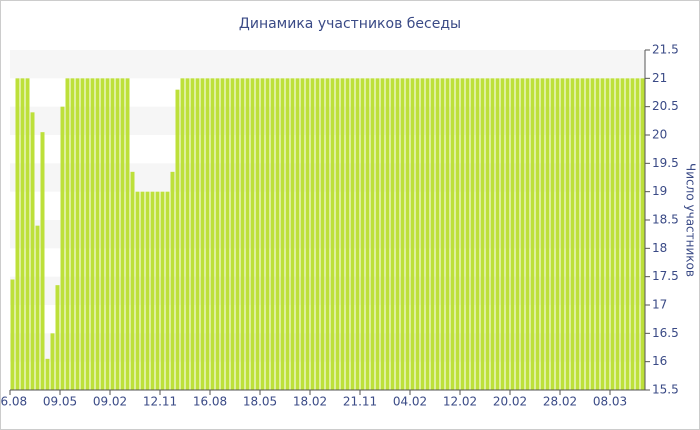  What do you see at coordinates (560, 402) in the screenshot?
I see `x-tick-label: 28.02` at bounding box center [560, 402].